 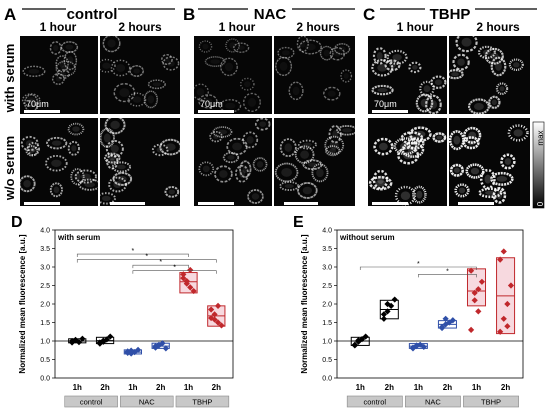 I want to click on micrograph-r1-c5, so click(x=407, y=75).